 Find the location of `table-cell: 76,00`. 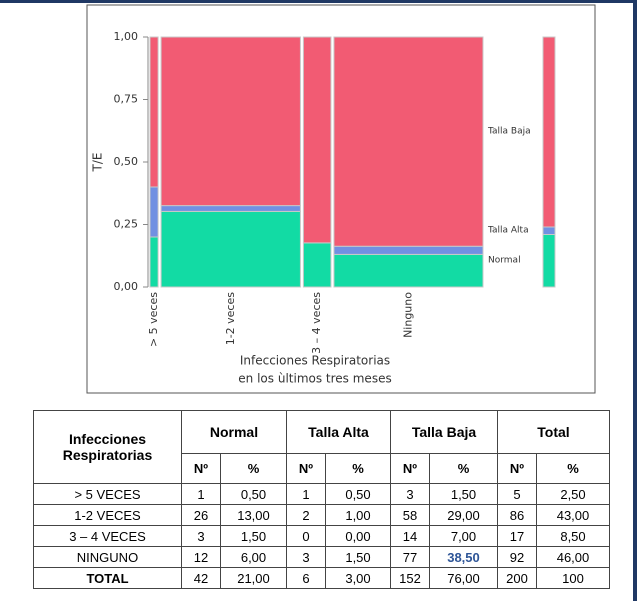

table-cell: 76,00 is located at coordinates (463, 578).